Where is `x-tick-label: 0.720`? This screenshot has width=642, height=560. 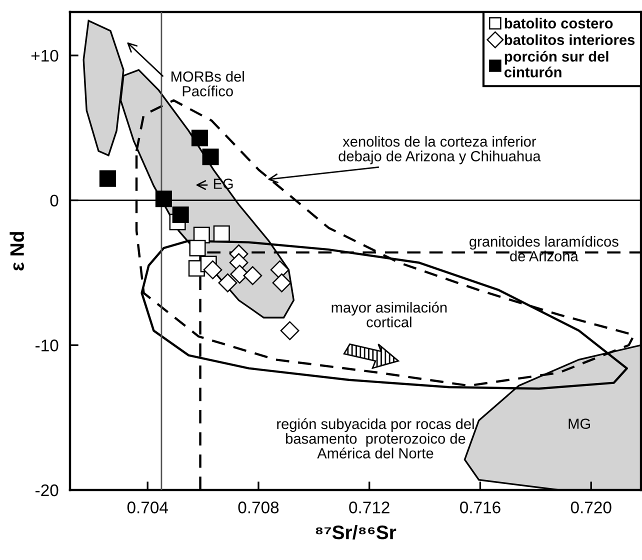
x-tick-label: 0.720 is located at coordinates (591, 508).